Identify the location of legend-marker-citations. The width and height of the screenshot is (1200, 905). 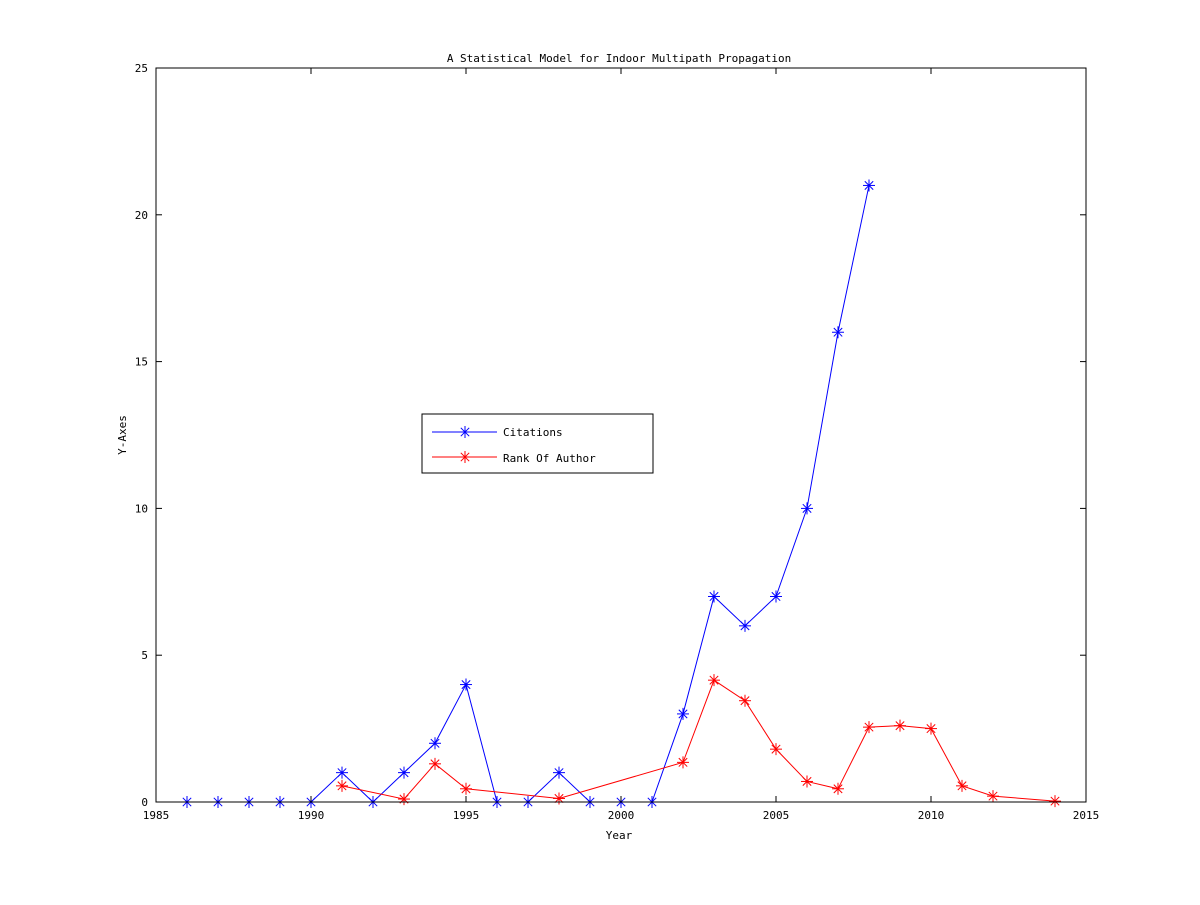
(465, 432).